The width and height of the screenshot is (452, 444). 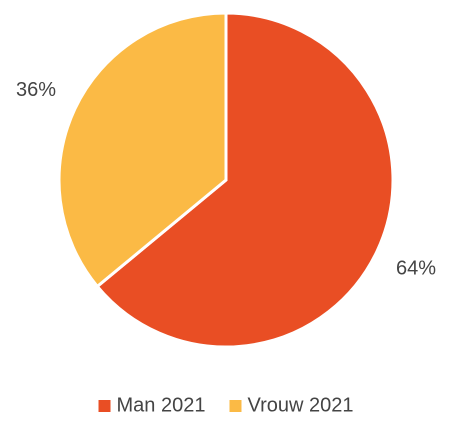 I want to click on data-label: 36%, so click(x=36, y=90).